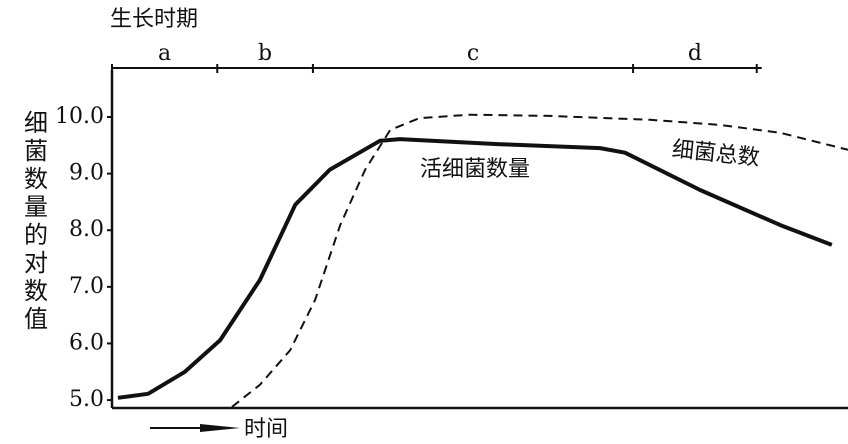 Image resolution: width=848 pixels, height=444 pixels. I want to click on phase-label: a, so click(164, 53).